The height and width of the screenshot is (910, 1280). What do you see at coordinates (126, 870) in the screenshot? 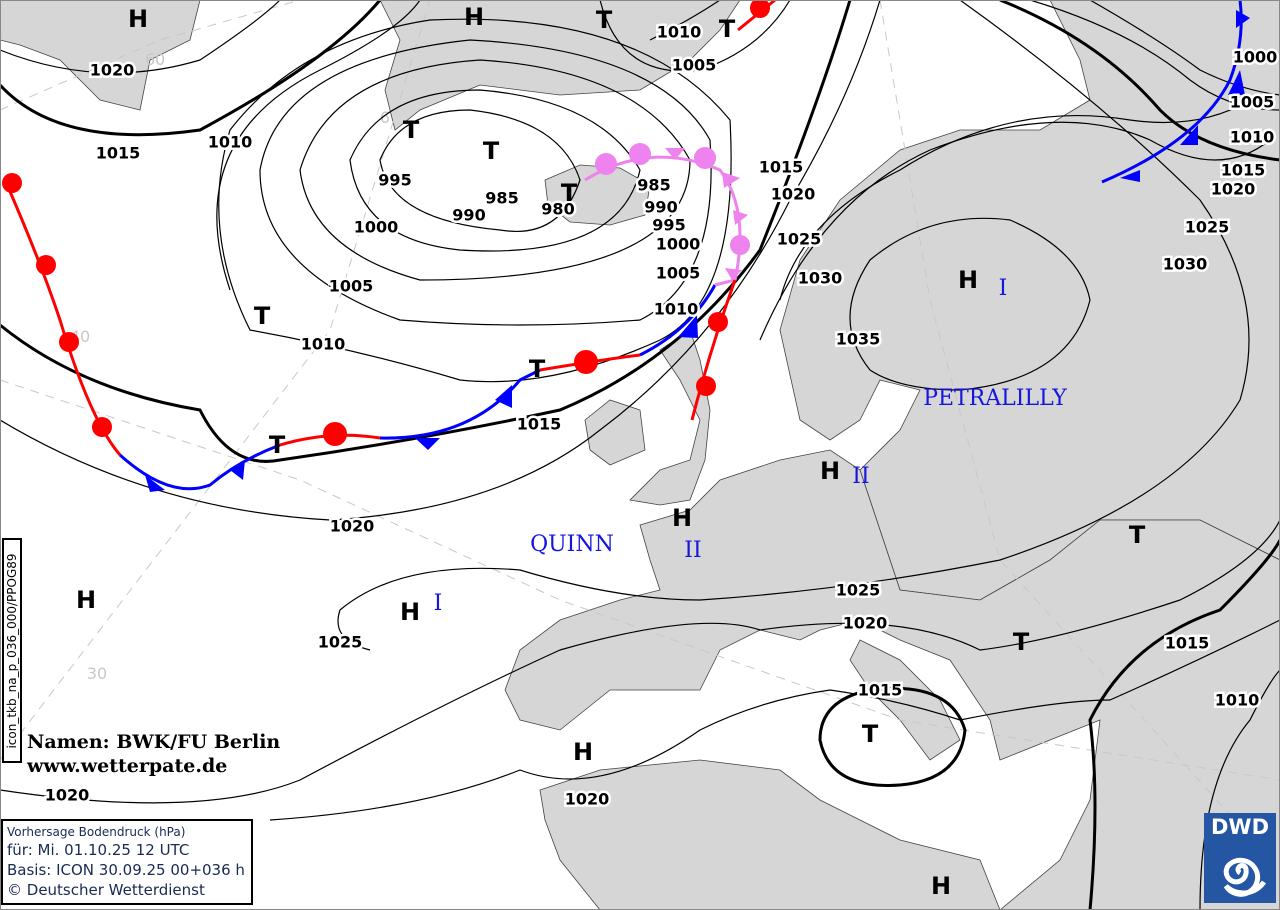
I see `info-base-run: Basis: ICON 30.09.25 00+036 h` at bounding box center [126, 870].